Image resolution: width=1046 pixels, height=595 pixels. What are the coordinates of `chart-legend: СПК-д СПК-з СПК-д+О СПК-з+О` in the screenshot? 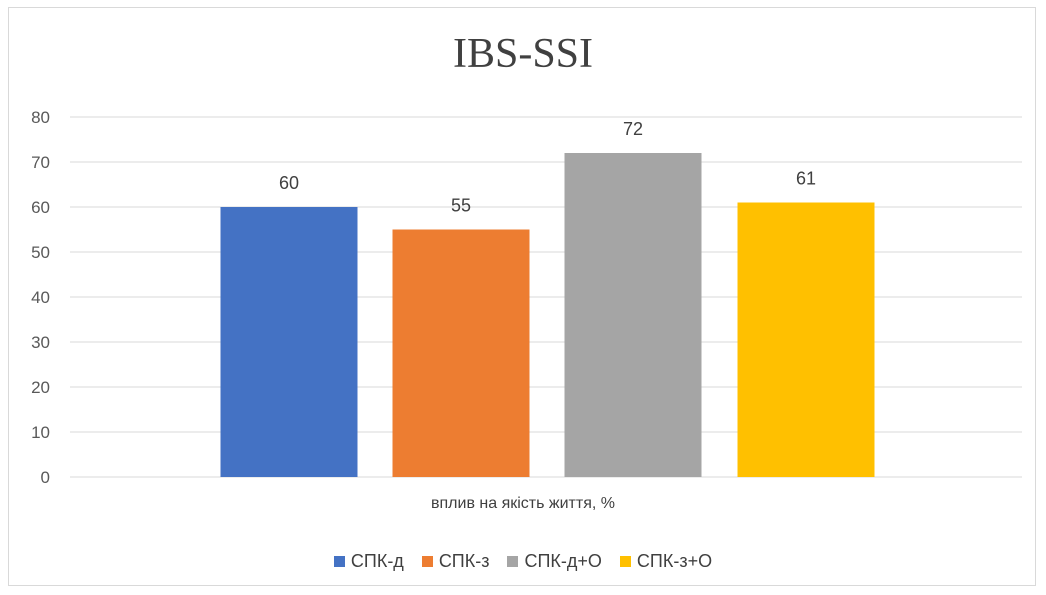 It's located at (523, 561).